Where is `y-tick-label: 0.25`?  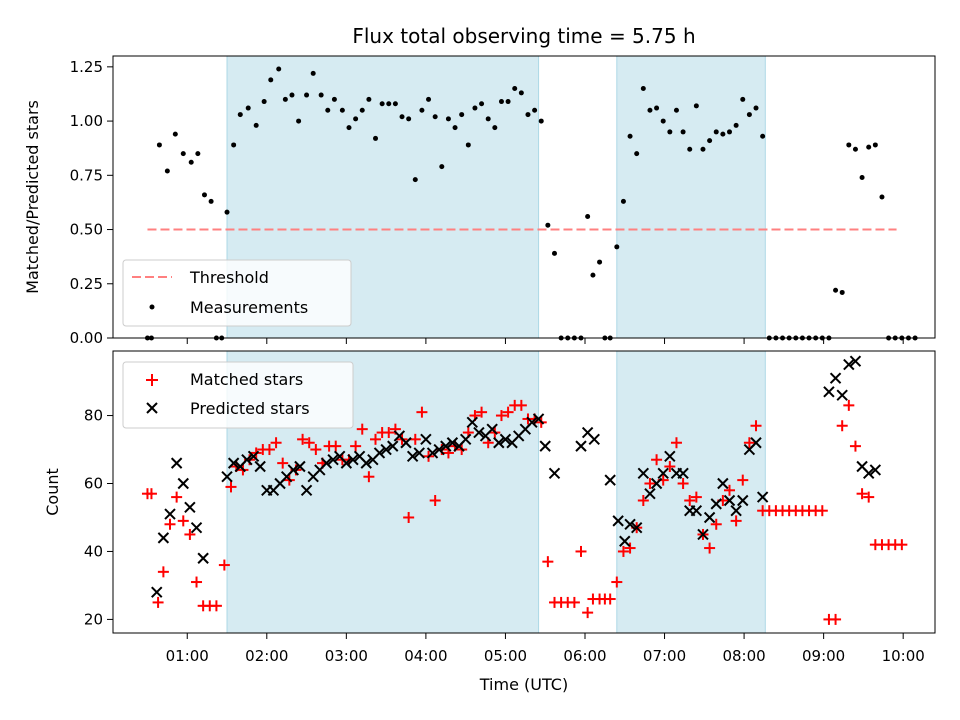 y-tick-label: 0.25 is located at coordinates (86, 284).